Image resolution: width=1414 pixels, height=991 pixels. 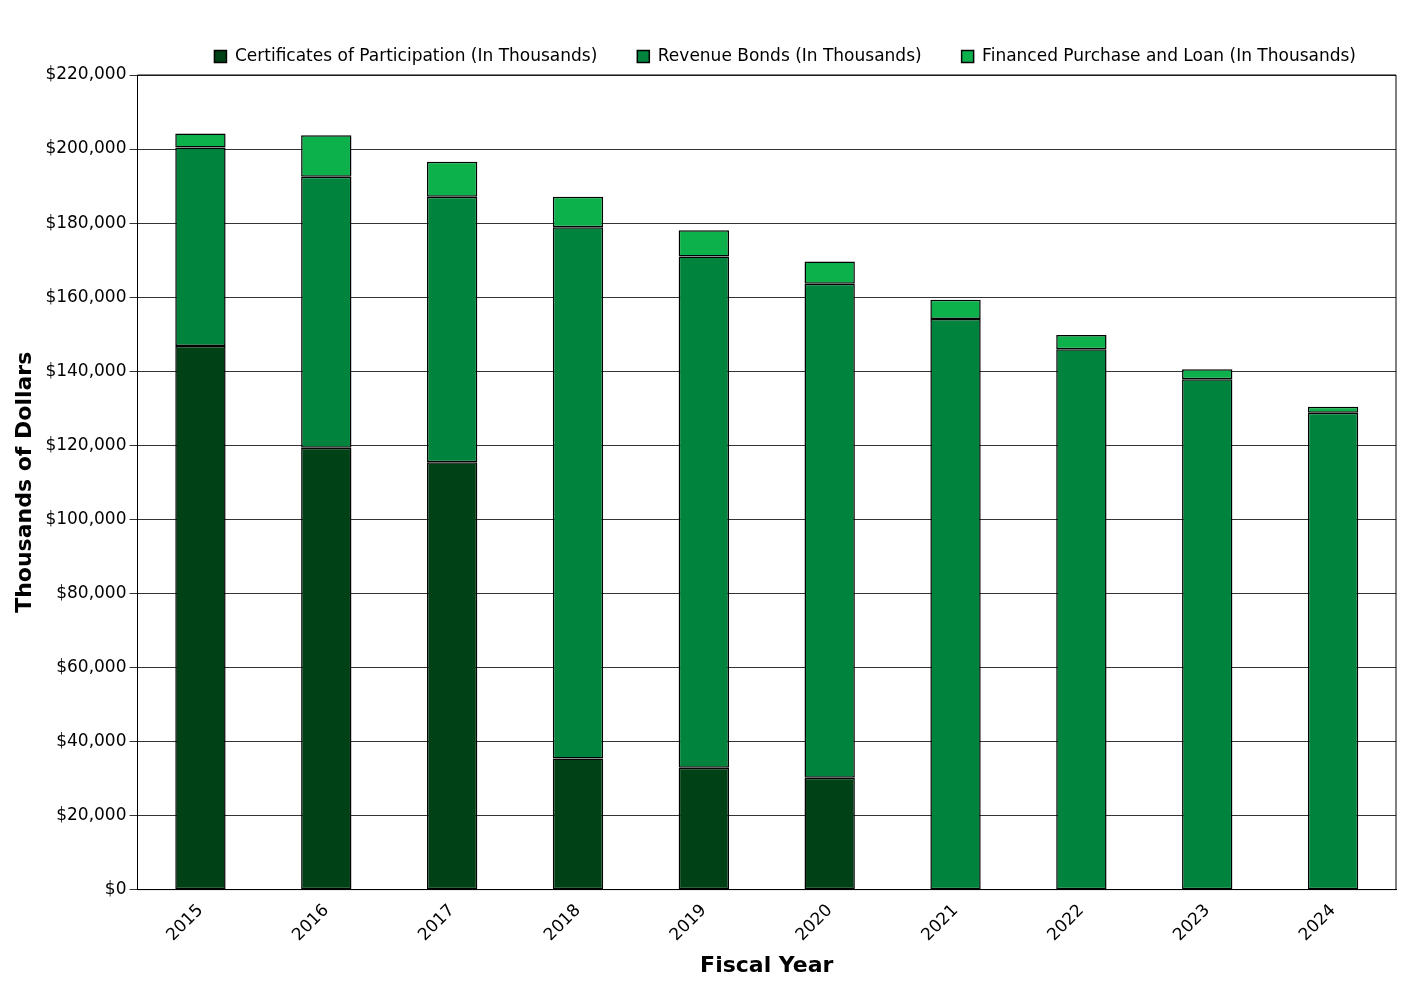 I want to click on y-tick-label: $220,000, so click(x=86, y=73).